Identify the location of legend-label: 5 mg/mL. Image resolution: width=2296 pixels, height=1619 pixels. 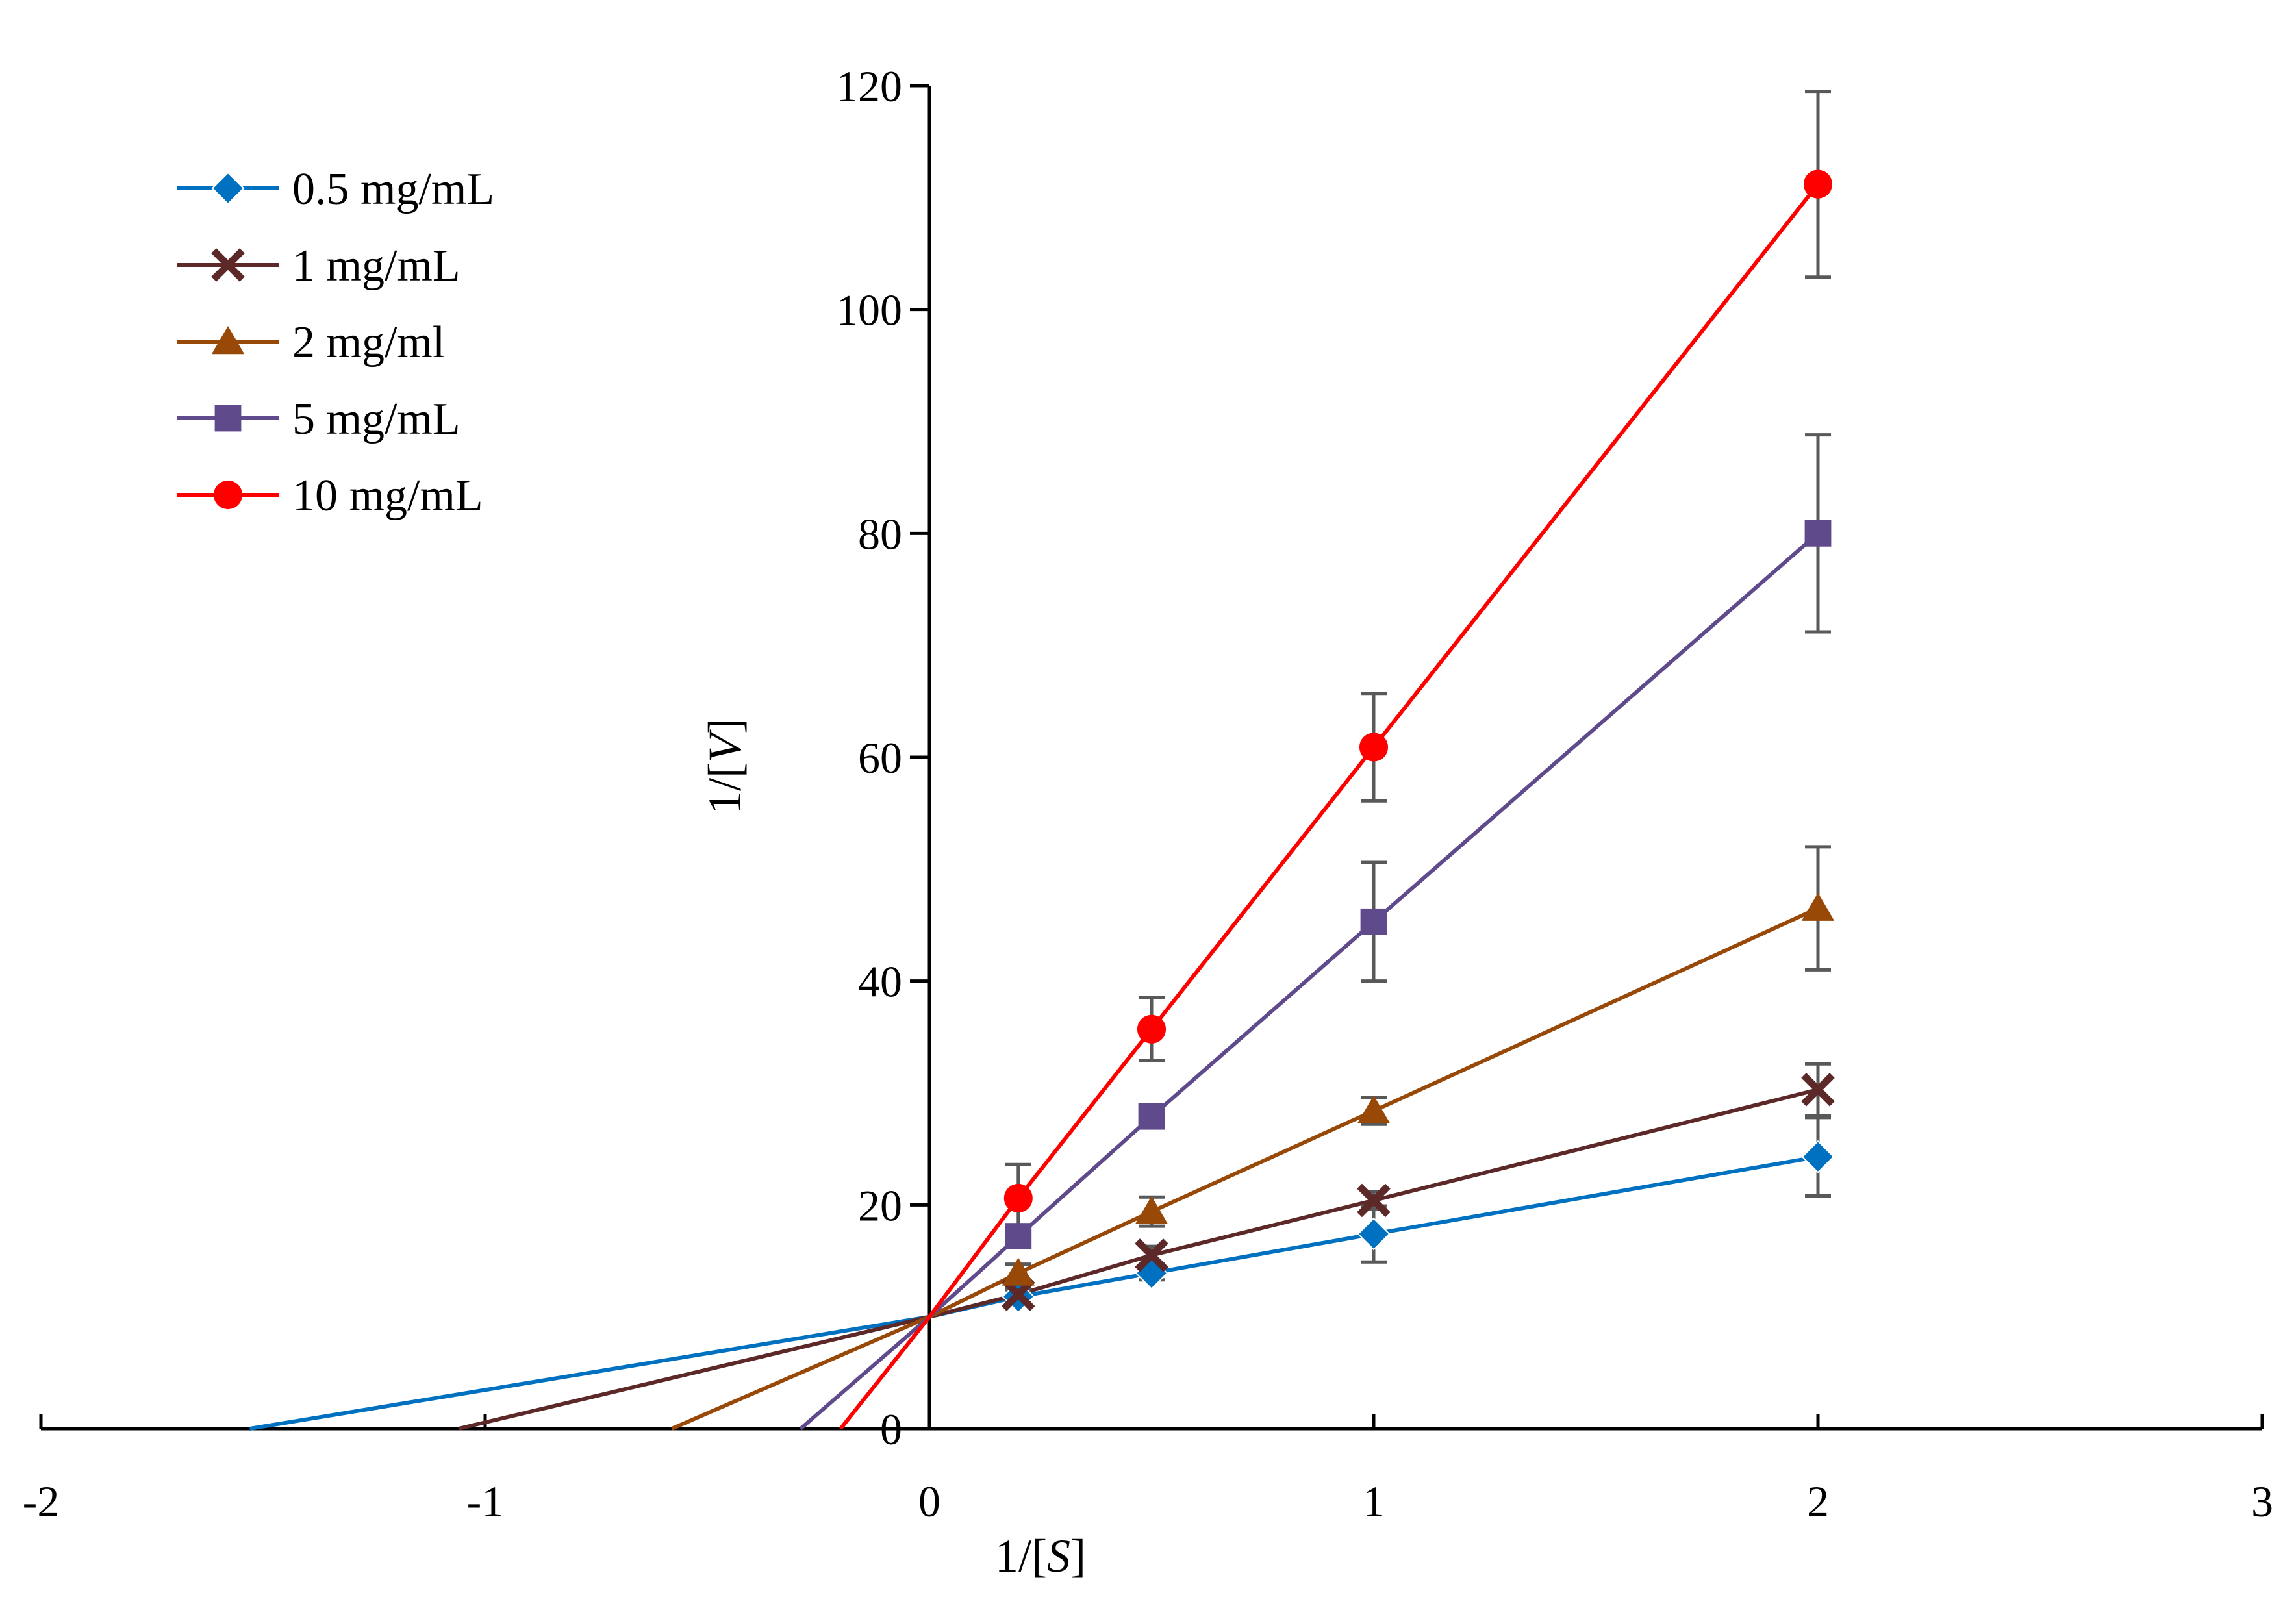
(376, 419).